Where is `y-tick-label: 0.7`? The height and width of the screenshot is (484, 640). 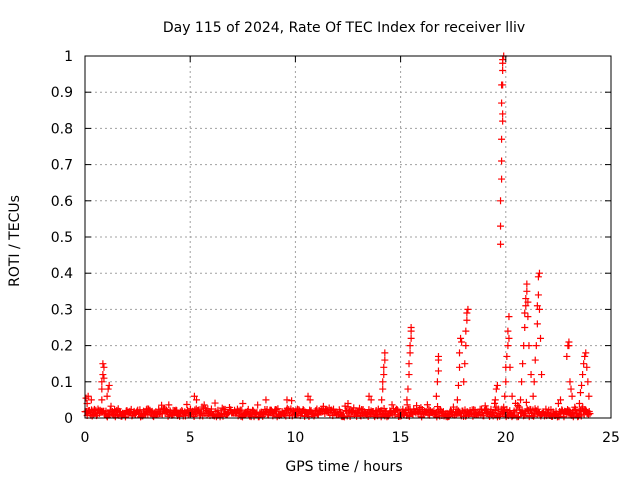 y-tick-label: 0.7 is located at coordinates (62, 166).